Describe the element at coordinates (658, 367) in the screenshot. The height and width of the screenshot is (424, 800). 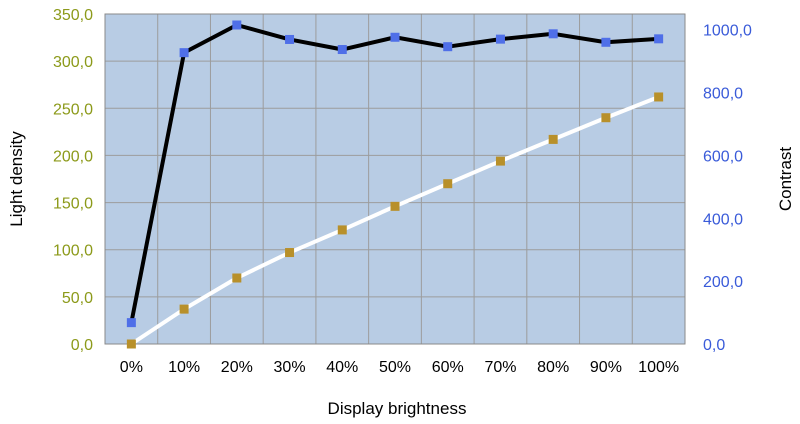
I see `x-axis-tick-label: 100%` at that location.